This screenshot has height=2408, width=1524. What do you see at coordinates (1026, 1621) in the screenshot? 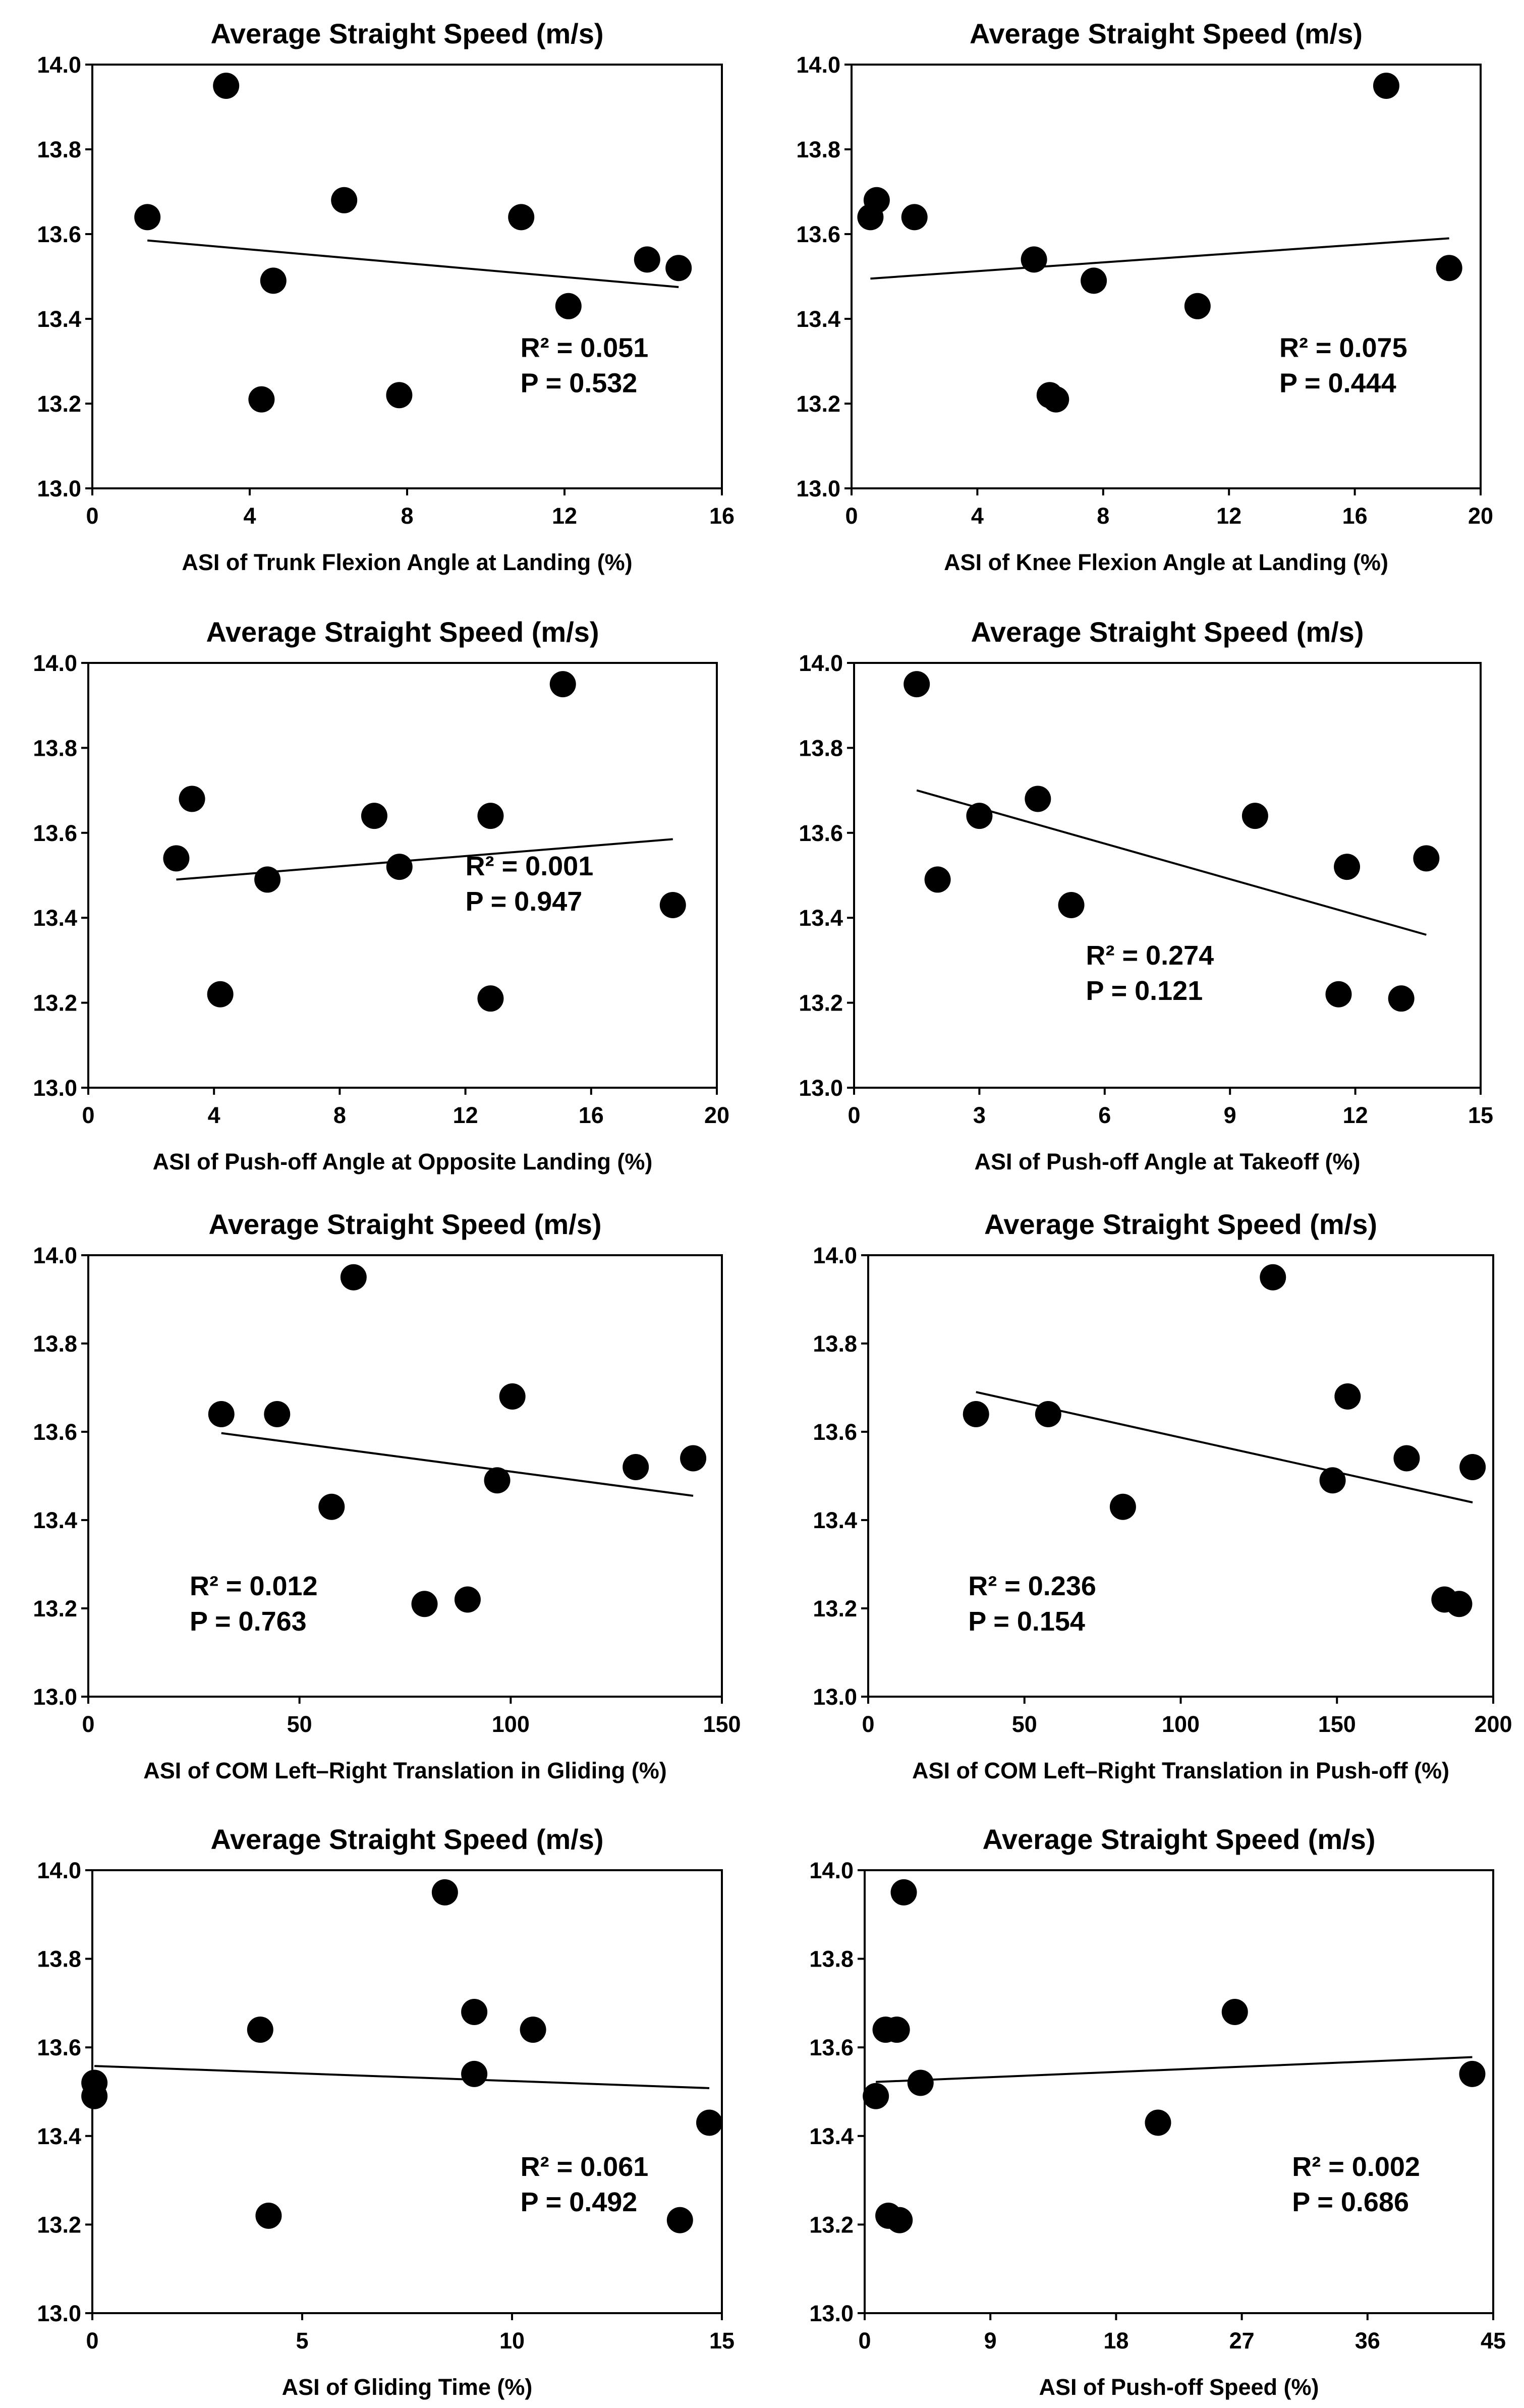
I see `p-value-label: P = 0.154` at bounding box center [1026, 1621].